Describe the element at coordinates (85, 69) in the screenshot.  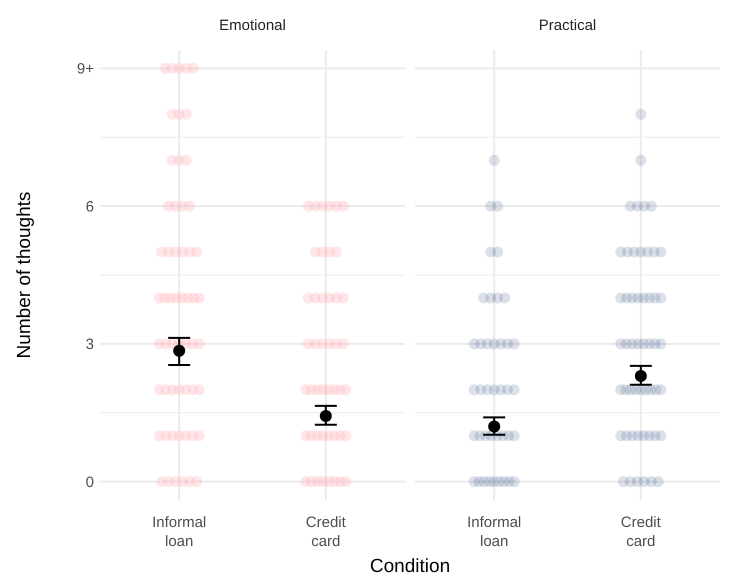
I see `y-tick-label: 9+` at that location.